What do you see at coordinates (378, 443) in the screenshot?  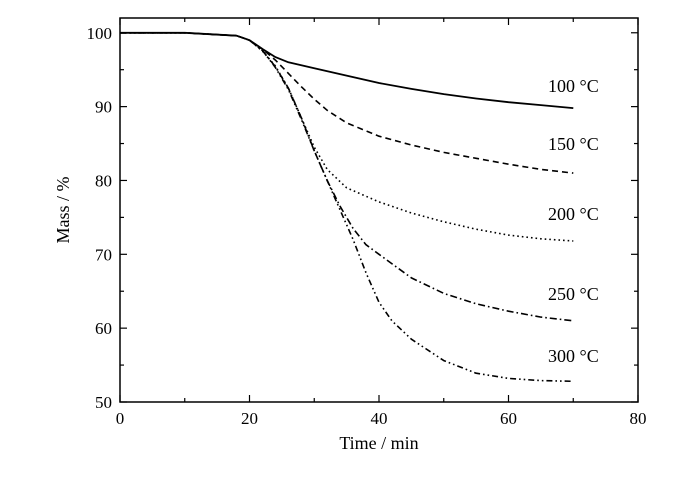 I see `x-axis-title: Time / min` at bounding box center [378, 443].